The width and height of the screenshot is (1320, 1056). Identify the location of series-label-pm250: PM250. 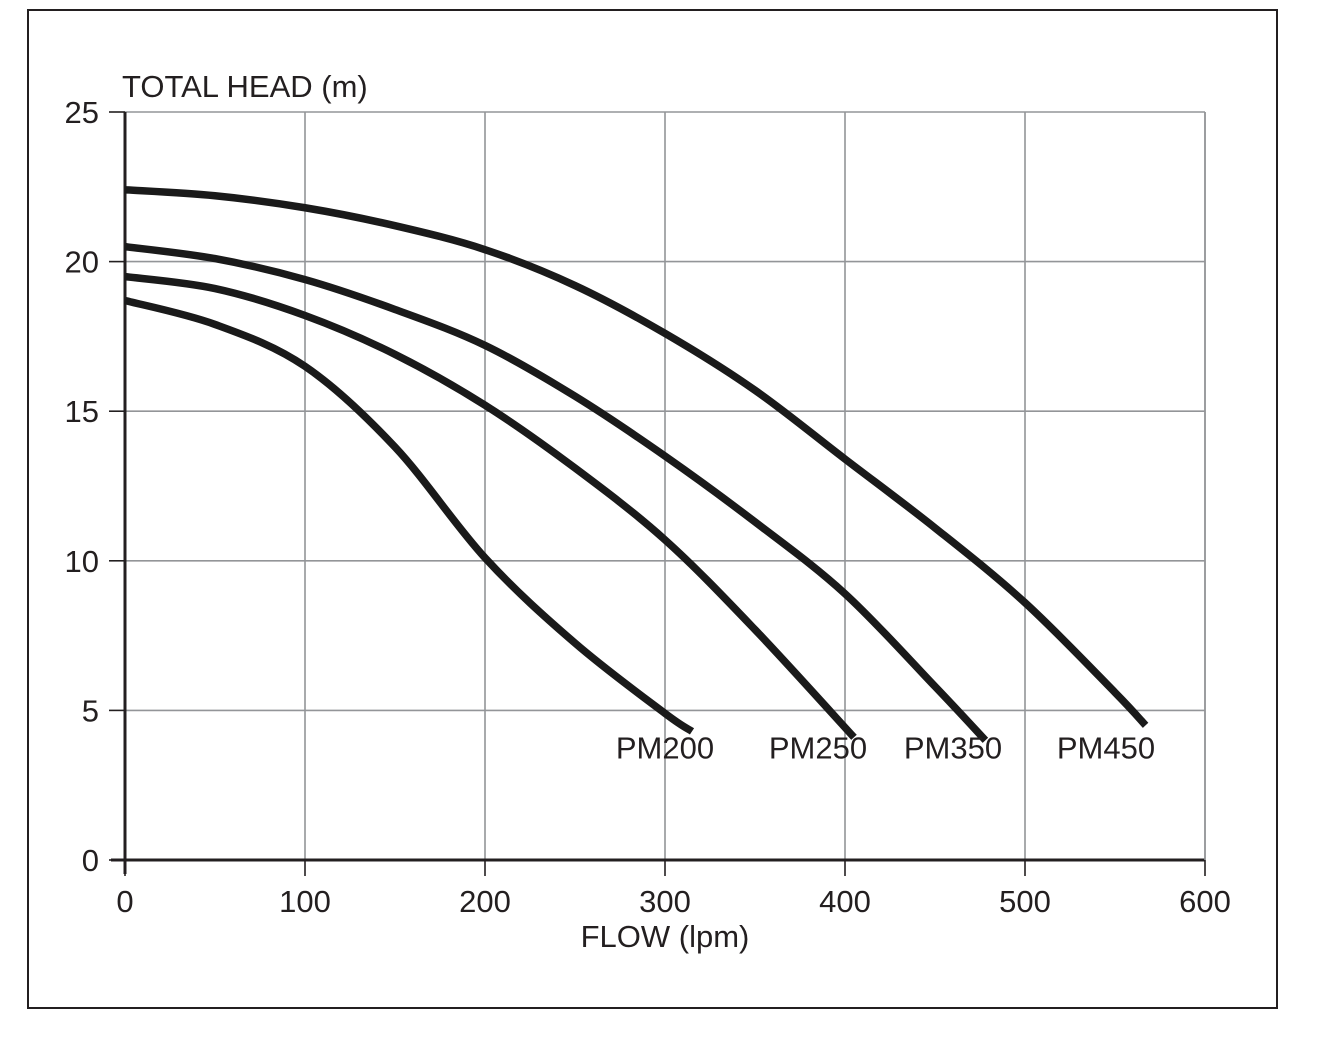
(818, 747).